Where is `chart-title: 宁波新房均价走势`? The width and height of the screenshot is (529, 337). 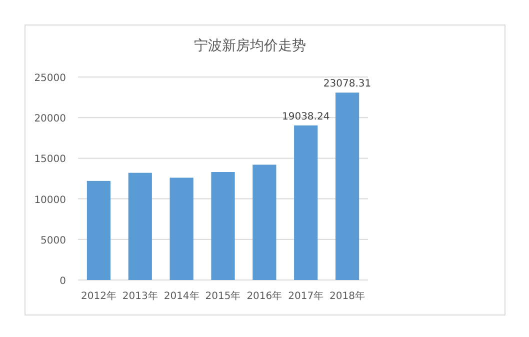 chart-title: 宁波新房均价走势 is located at coordinates (250, 46).